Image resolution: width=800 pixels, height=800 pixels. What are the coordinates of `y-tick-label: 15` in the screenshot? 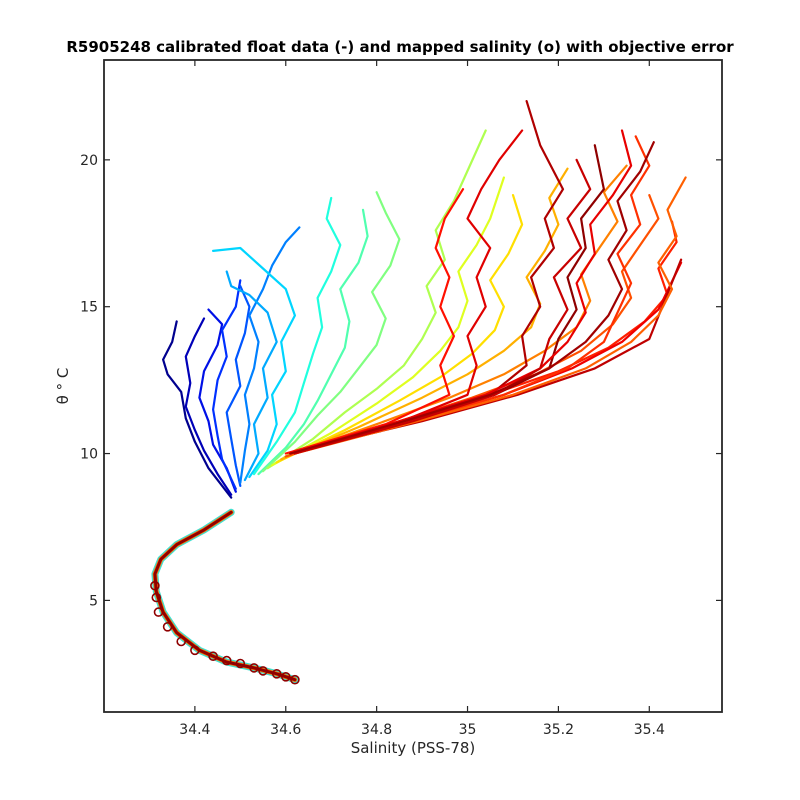 It's located at (89, 308).